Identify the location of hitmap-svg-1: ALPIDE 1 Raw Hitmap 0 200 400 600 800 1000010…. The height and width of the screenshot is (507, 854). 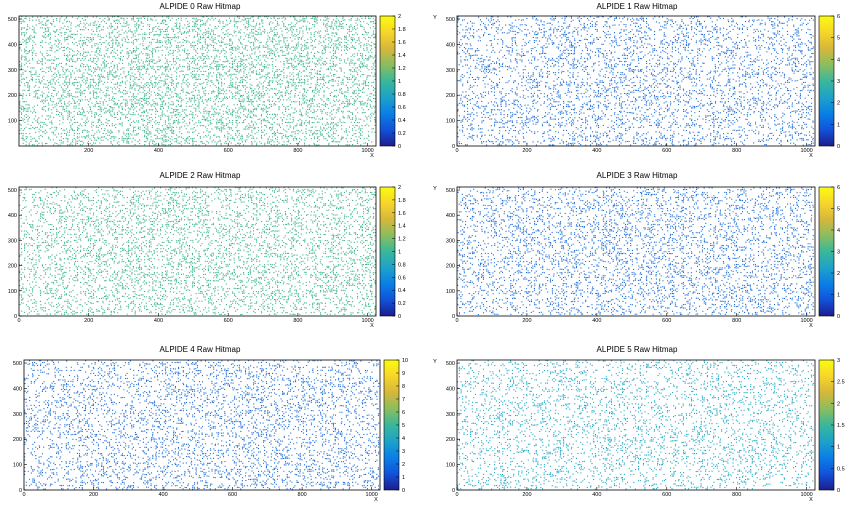
(636, 80).